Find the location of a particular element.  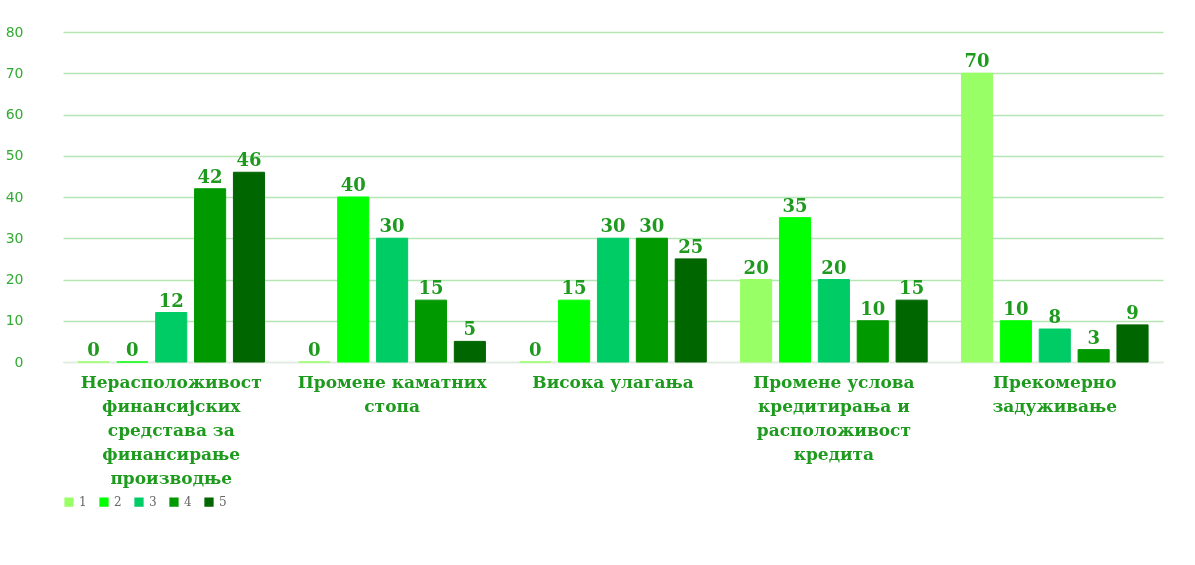

y-tick-label: 70 is located at coordinates (14, 72).